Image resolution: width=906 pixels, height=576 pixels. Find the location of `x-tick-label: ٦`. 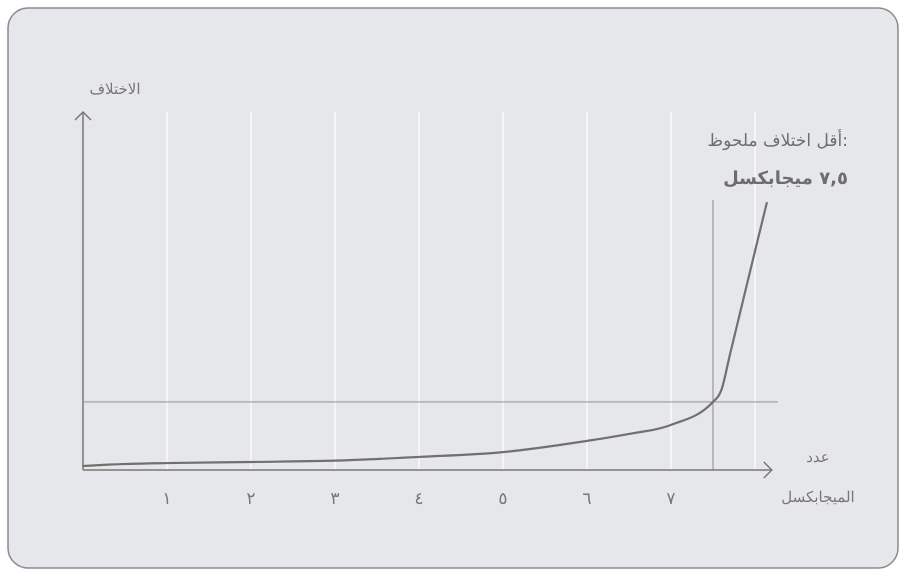

x-tick-label: ٦ is located at coordinates (587, 499).